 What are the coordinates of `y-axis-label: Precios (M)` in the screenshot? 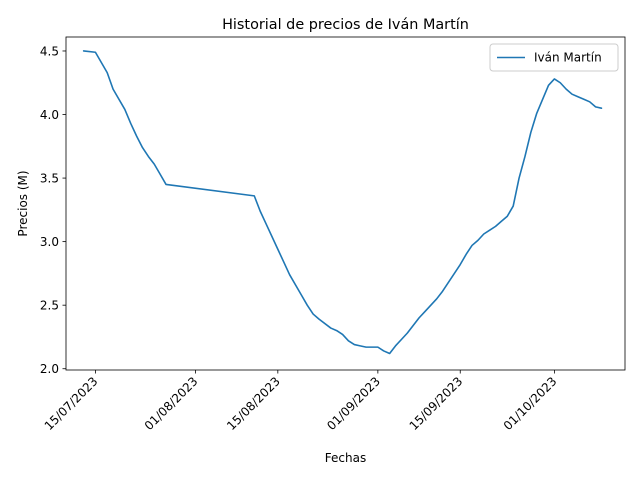 It's located at (23, 203).